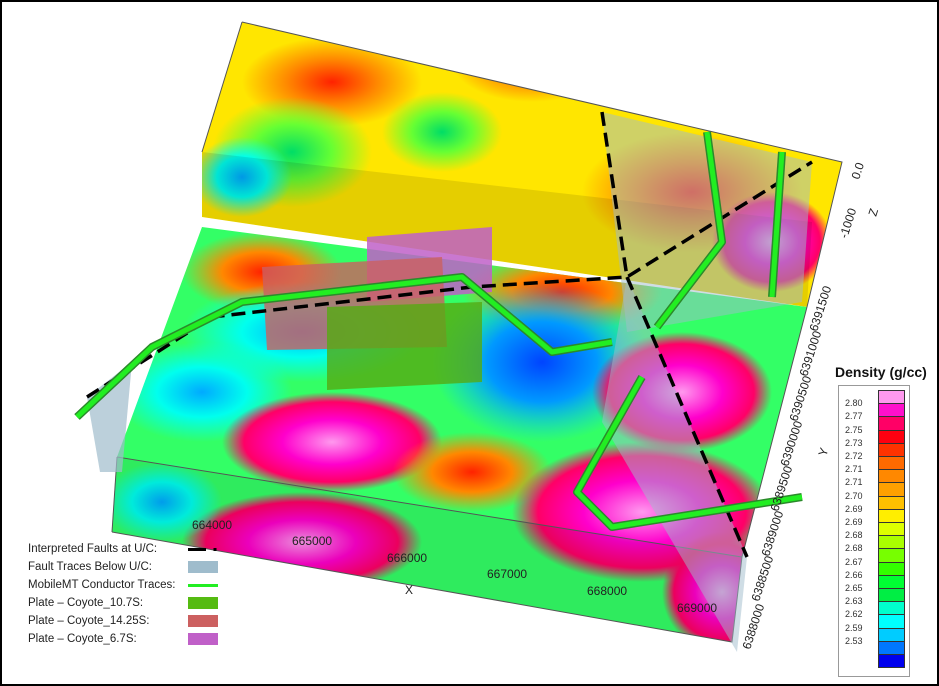 The width and height of the screenshot is (939, 686). What do you see at coordinates (90, 567) in the screenshot?
I see `legend-label: Fault Traces Below U/C:` at bounding box center [90, 567].